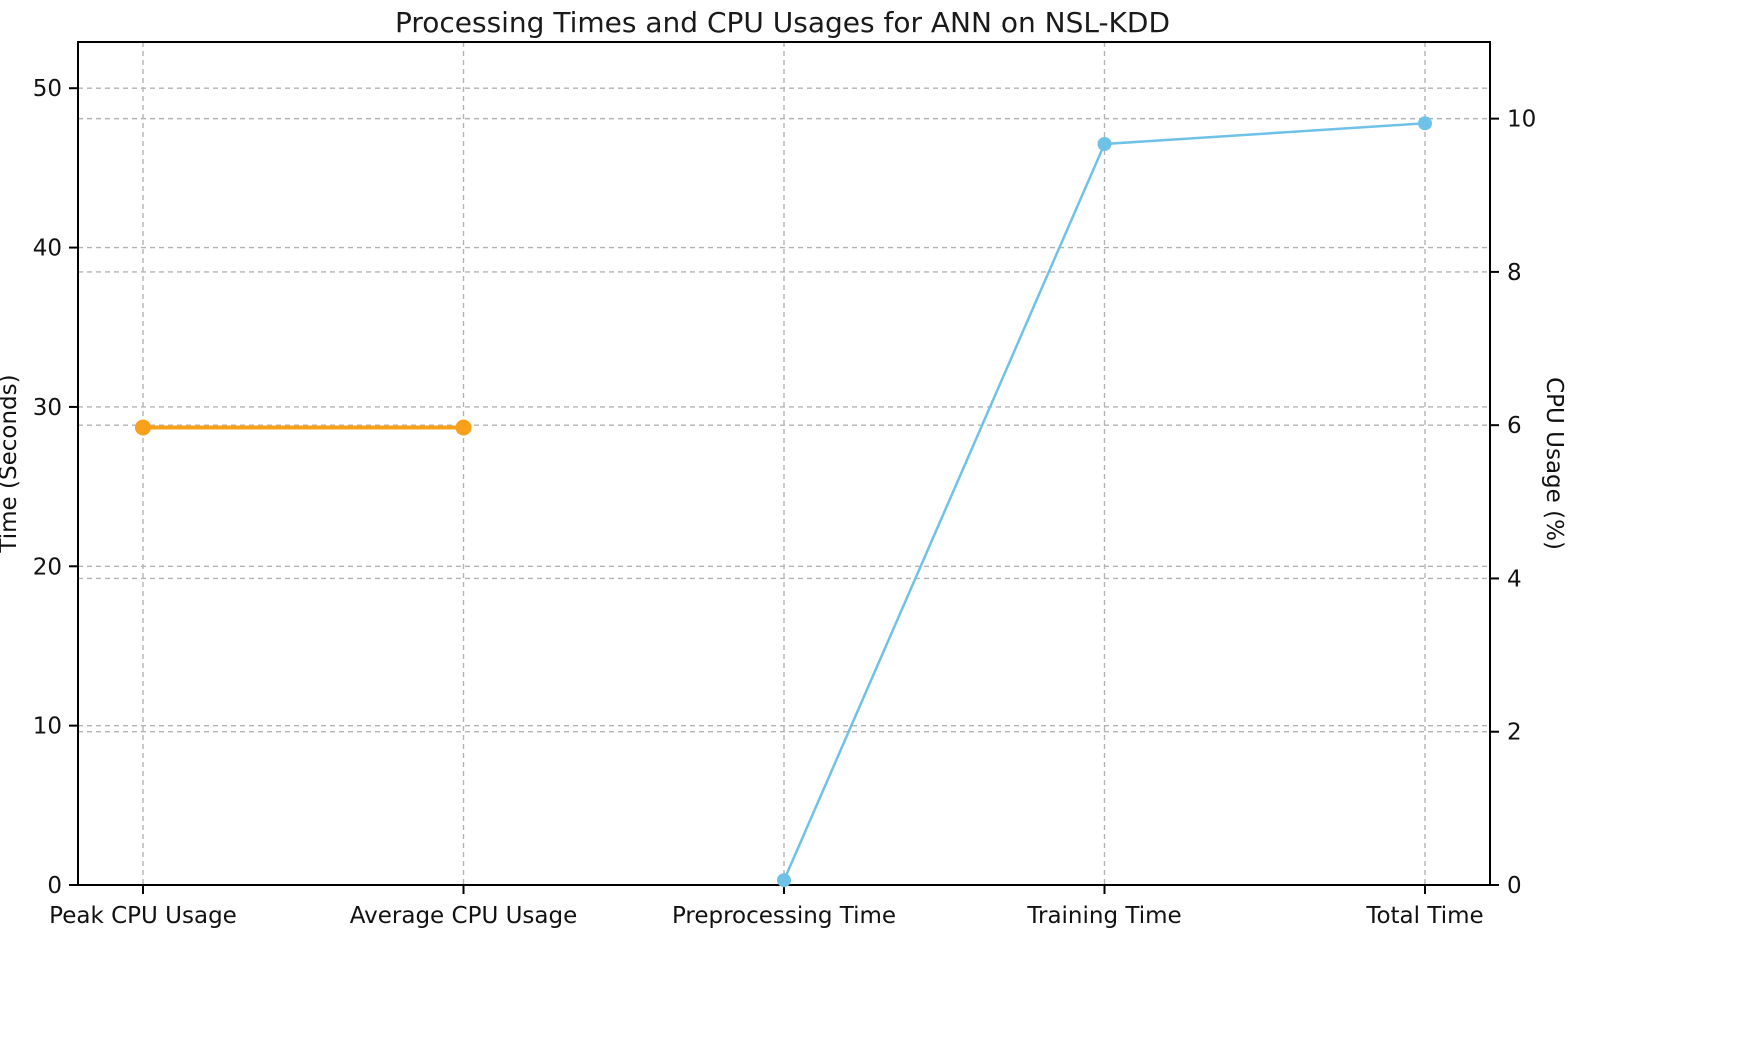 The image size is (1755, 1037). What do you see at coordinates (1103, 916) in the screenshot?
I see `x-category-label: Training Time` at bounding box center [1103, 916].